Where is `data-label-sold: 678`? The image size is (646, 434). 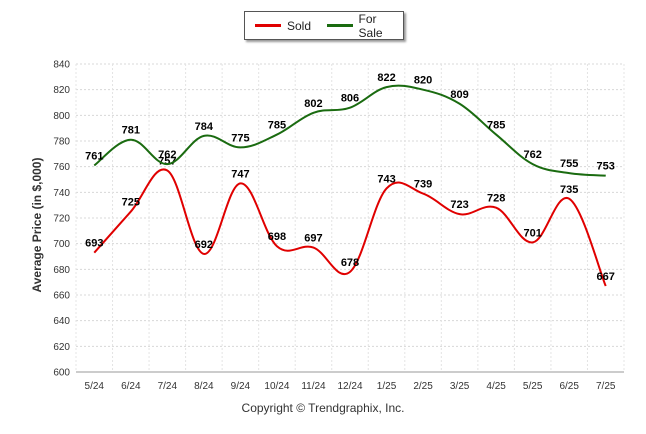 data-label-sold: 678 is located at coordinates (350, 263).